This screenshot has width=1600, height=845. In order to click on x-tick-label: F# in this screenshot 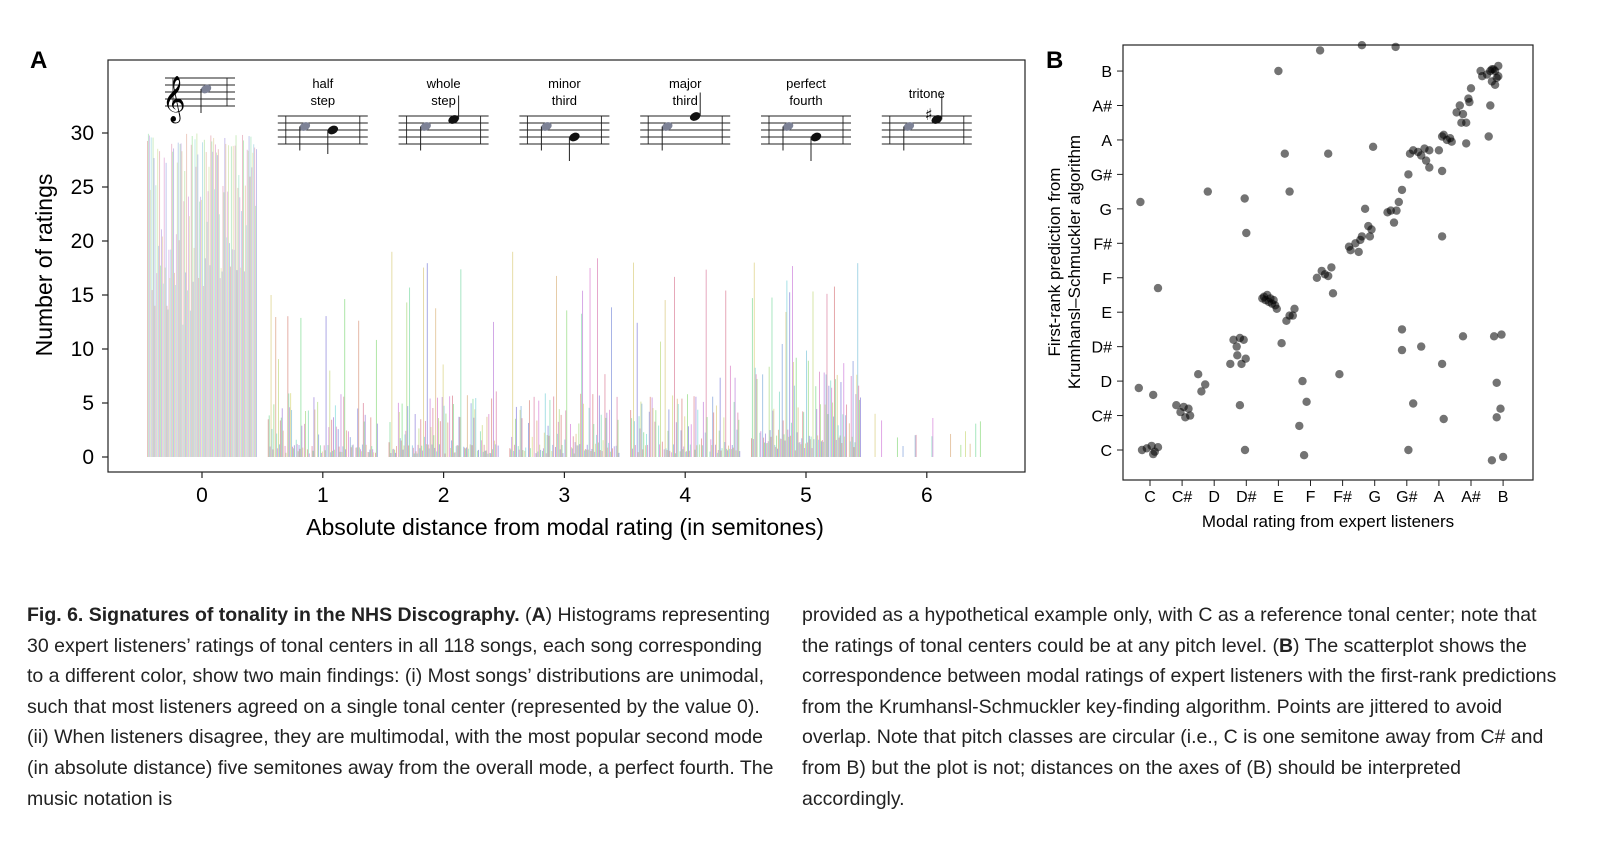, I will do `click(1342, 497)`.